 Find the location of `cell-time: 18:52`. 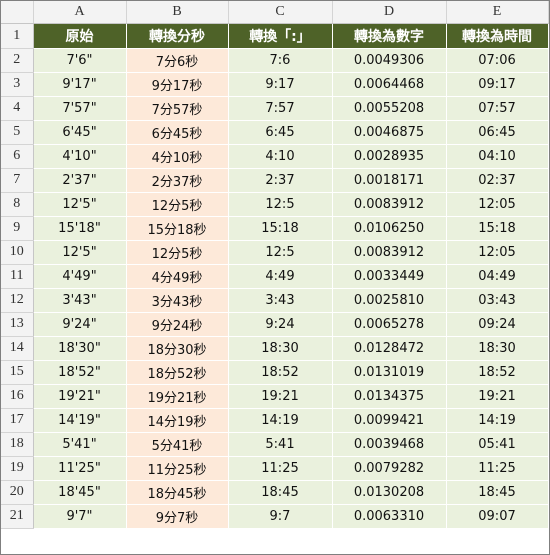

cell-time: 18:52 is located at coordinates (497, 372).